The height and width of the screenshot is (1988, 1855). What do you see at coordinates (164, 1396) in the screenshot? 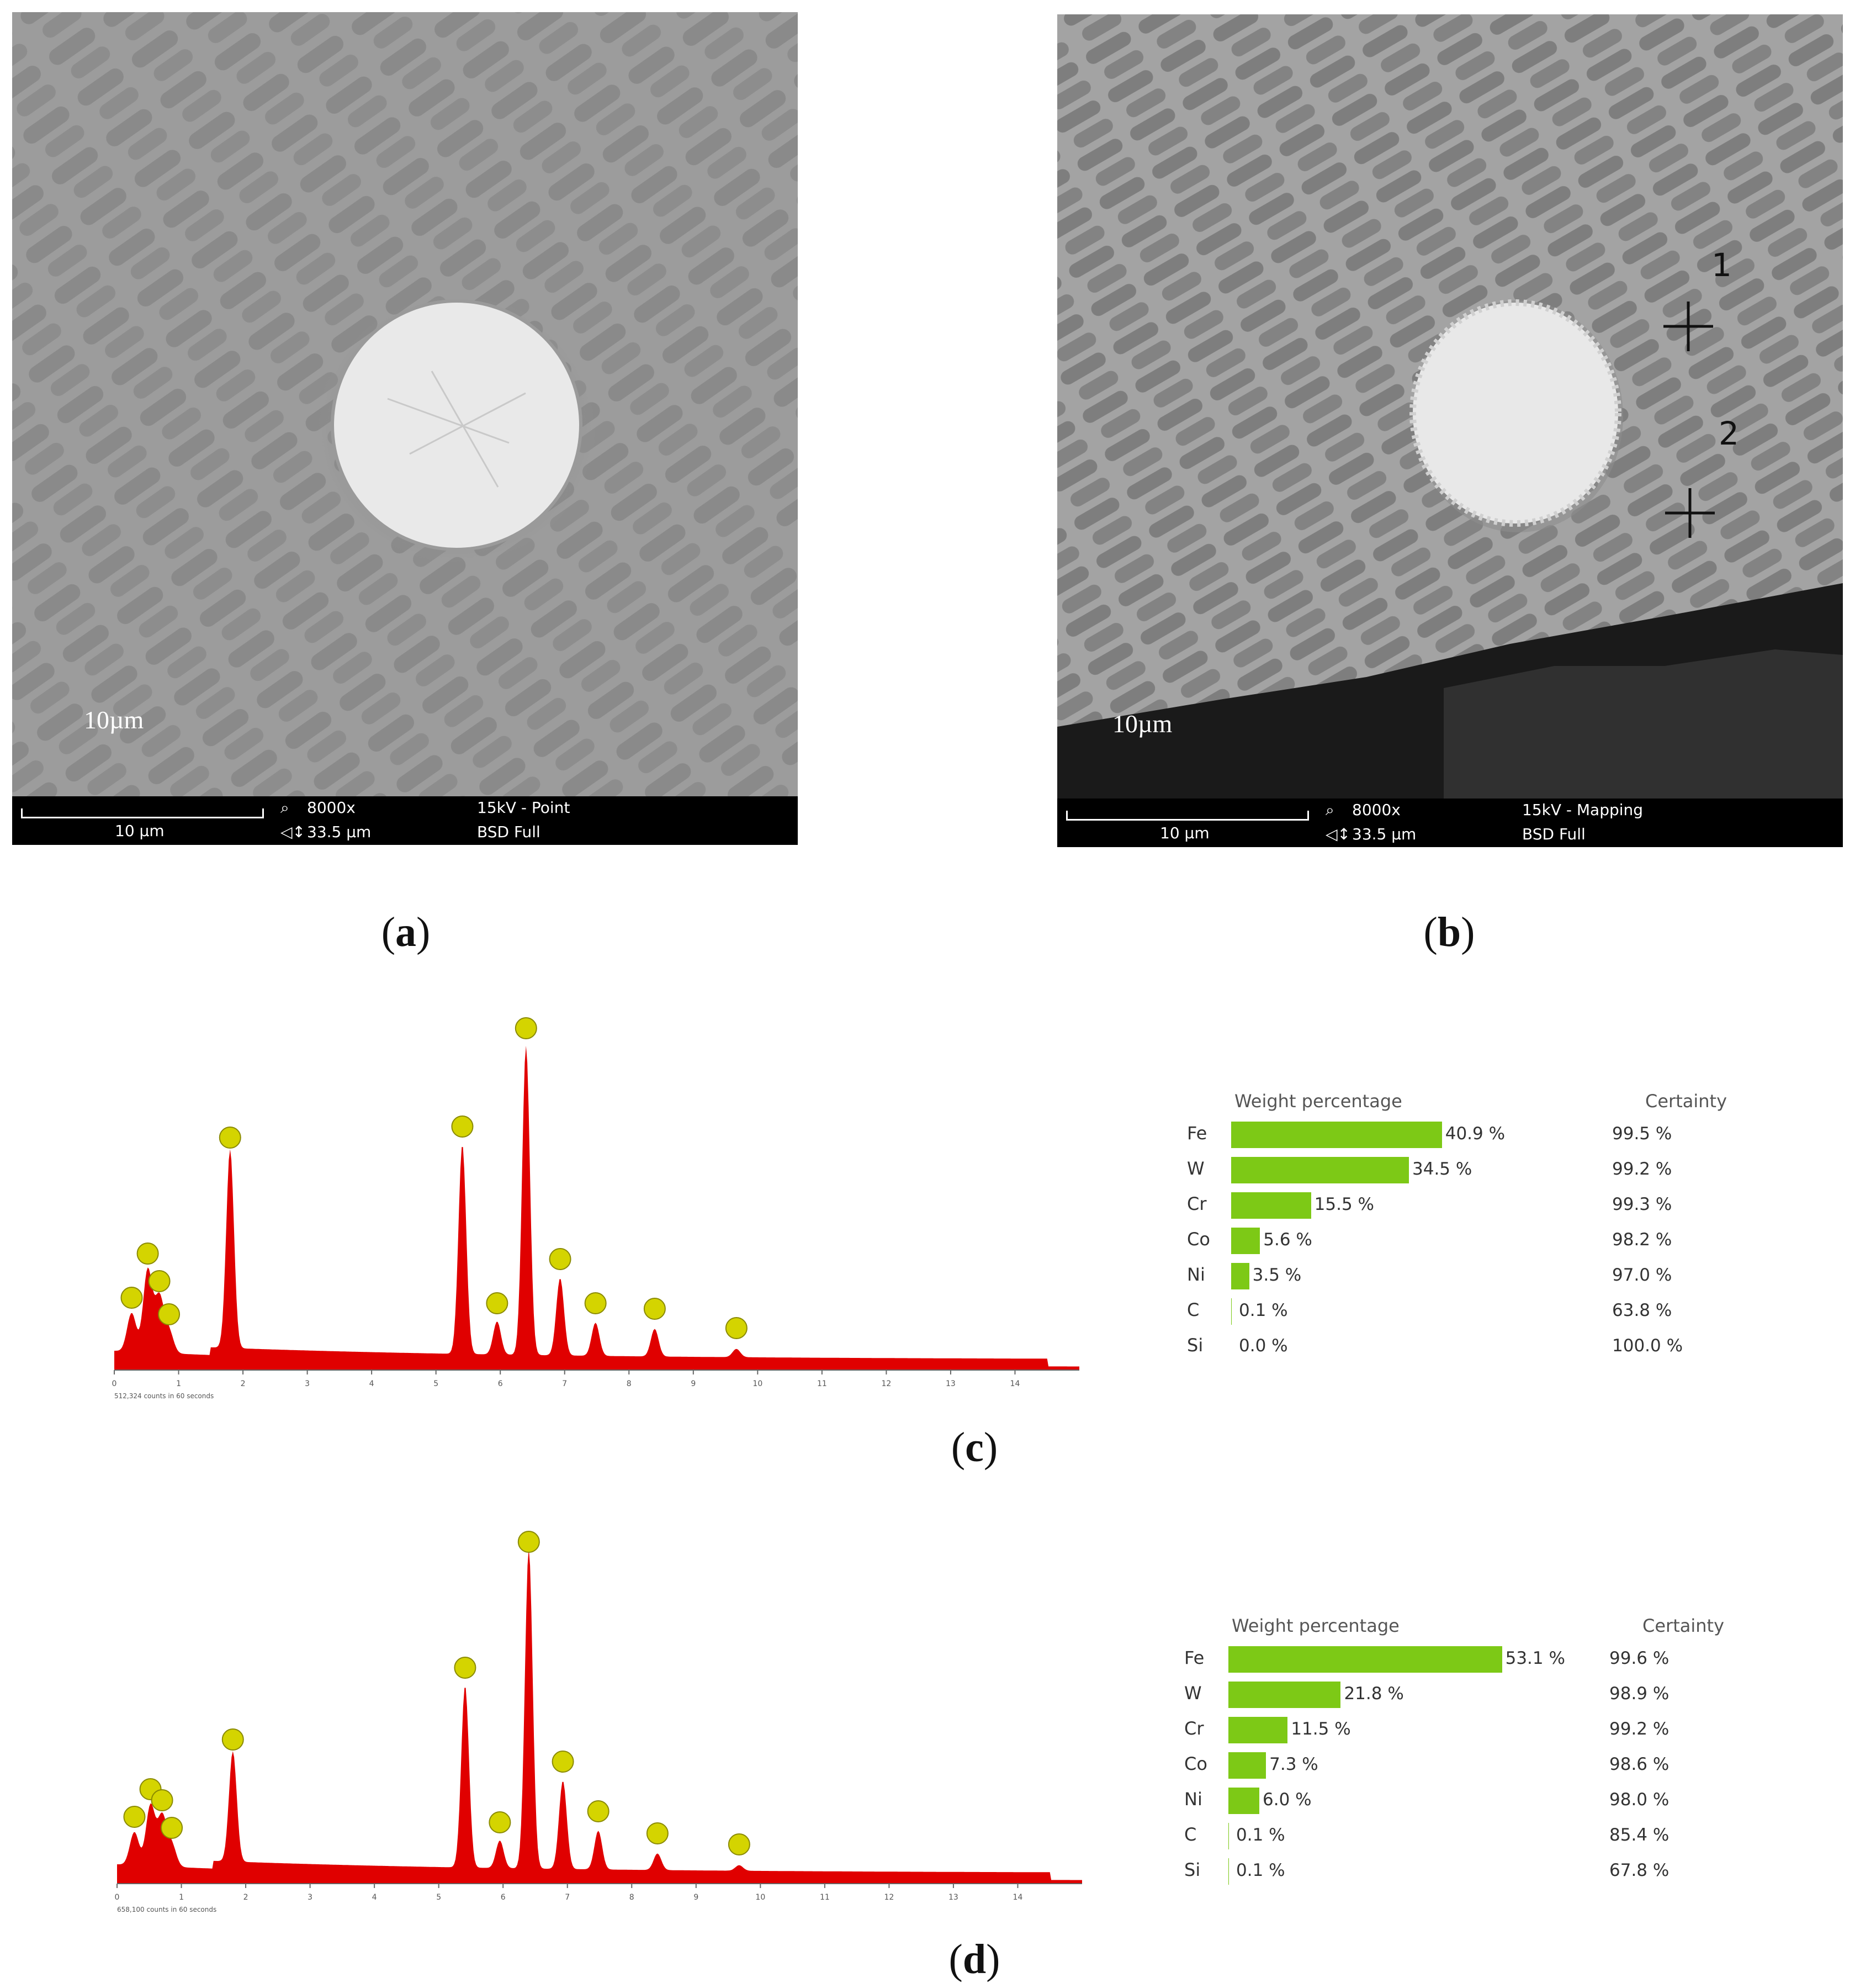
I see `spectrum-footer: 512,324 counts in 60 seconds` at bounding box center [164, 1396].